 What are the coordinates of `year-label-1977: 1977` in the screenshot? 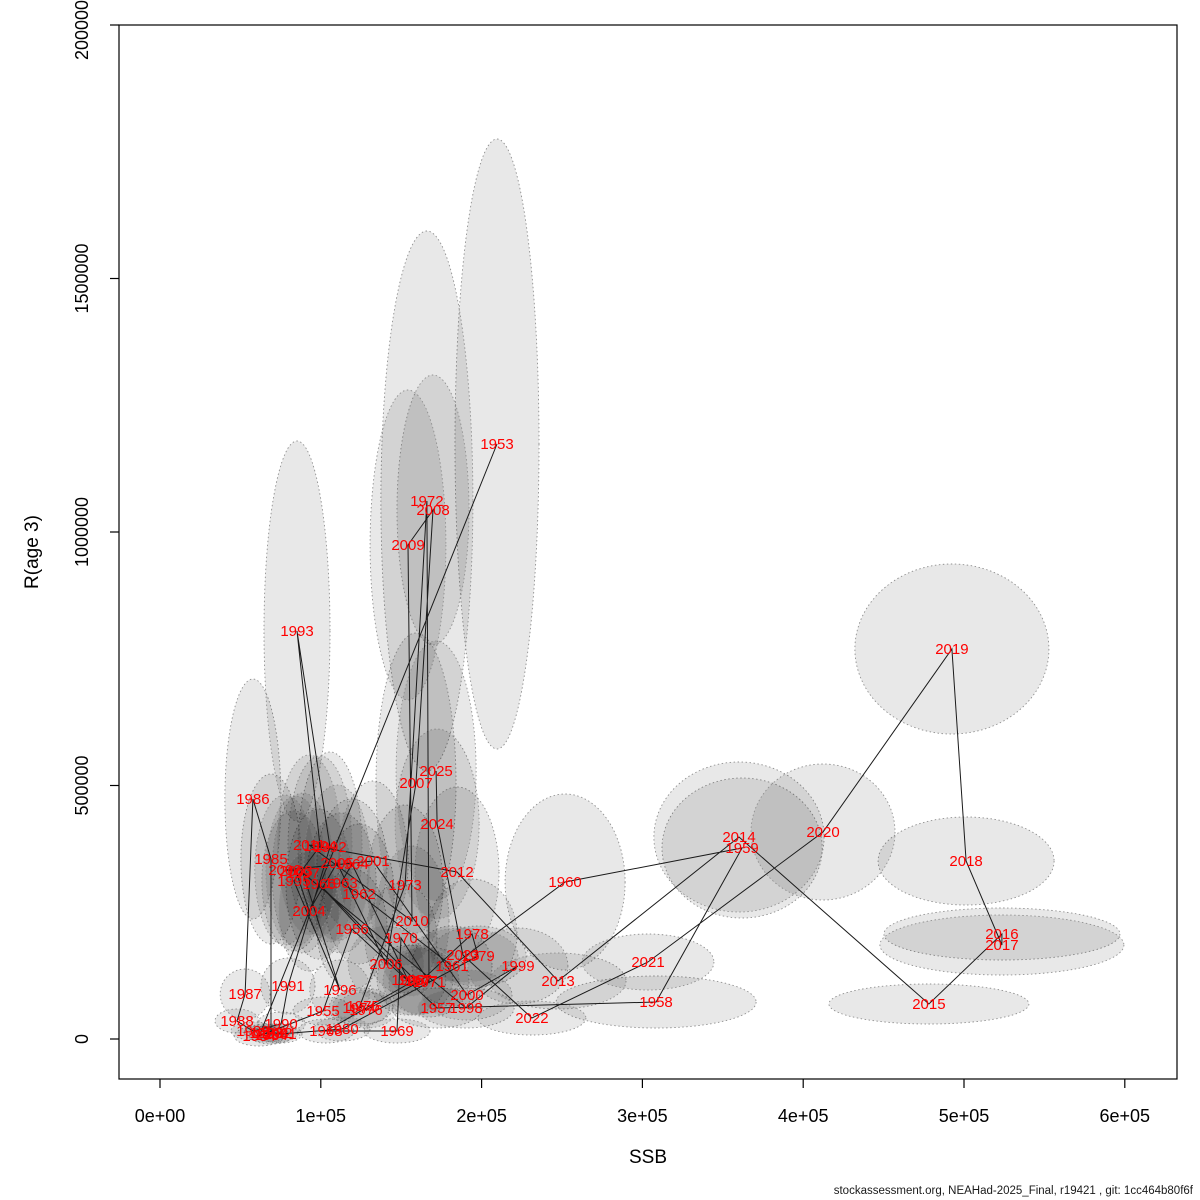 It's located at (420, 981).